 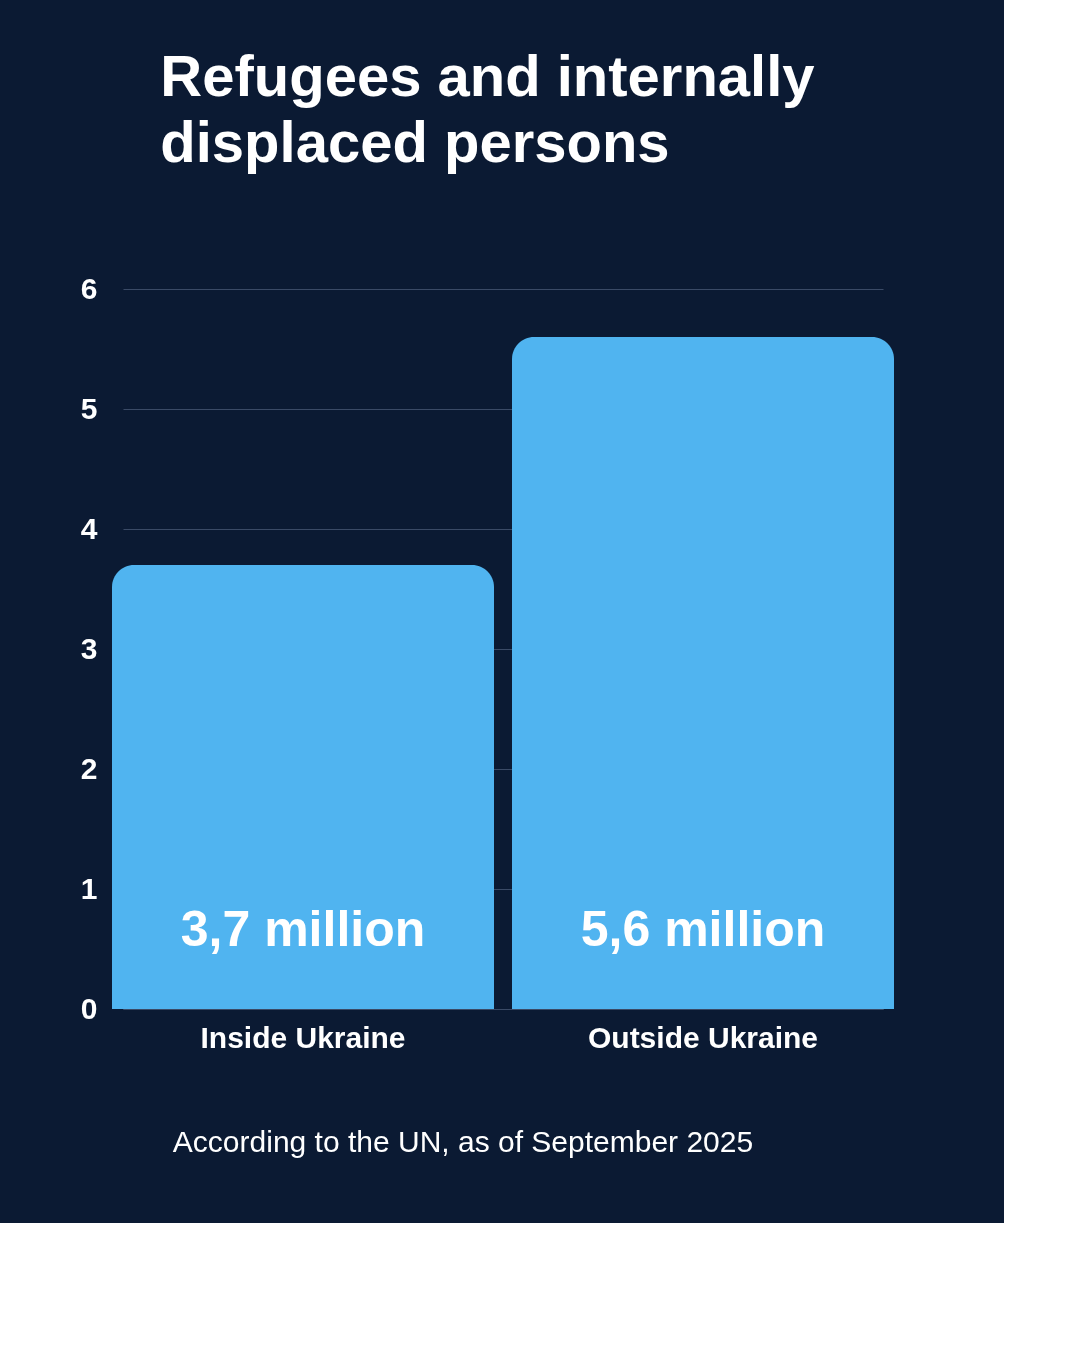 I want to click on data-label: 3,7 million, so click(x=303, y=929).